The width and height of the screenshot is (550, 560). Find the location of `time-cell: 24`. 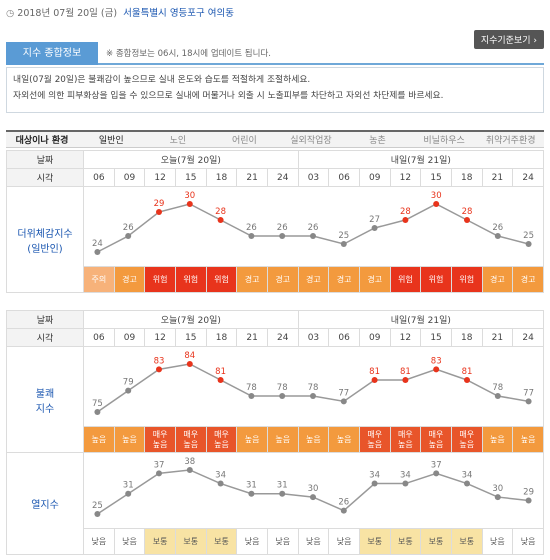

time-cell: 24 is located at coordinates (282, 177).